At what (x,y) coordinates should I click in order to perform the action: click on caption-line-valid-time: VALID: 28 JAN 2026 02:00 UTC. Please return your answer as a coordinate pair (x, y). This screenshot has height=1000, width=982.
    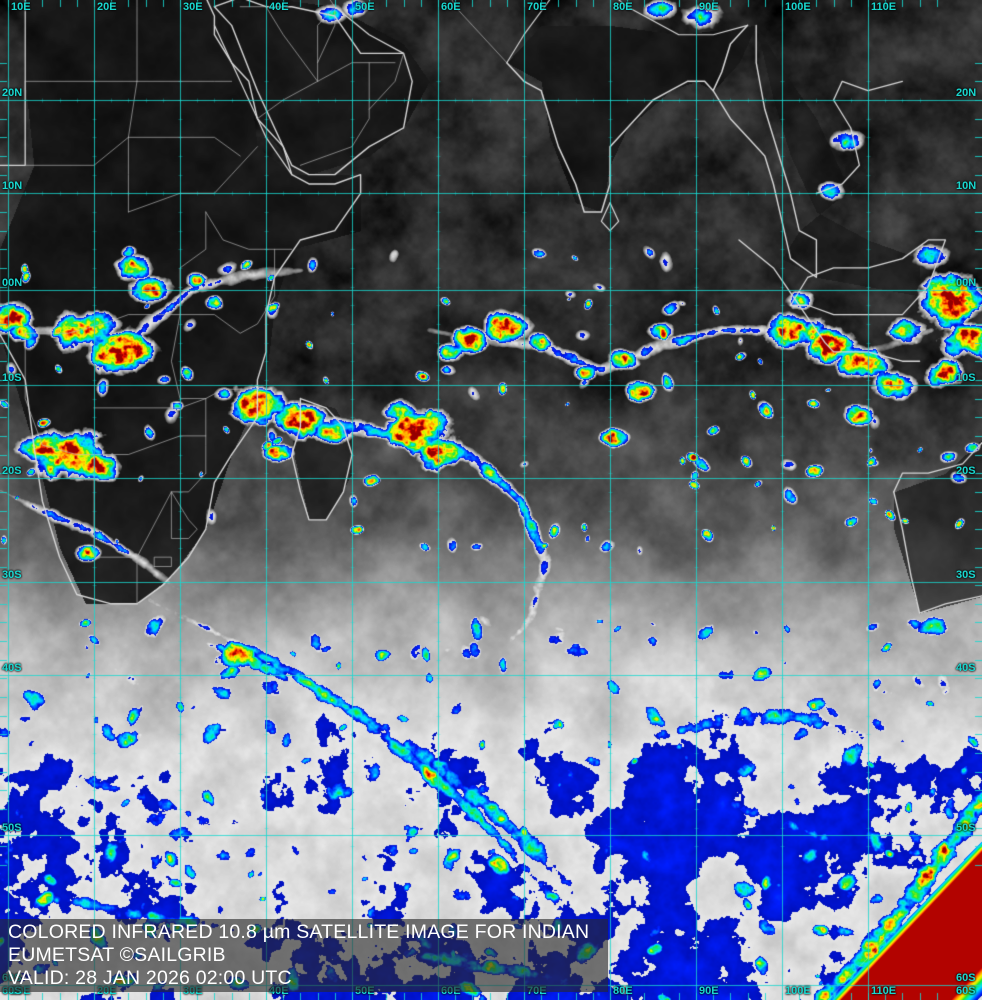
    Looking at the image, I should click on (150, 978).